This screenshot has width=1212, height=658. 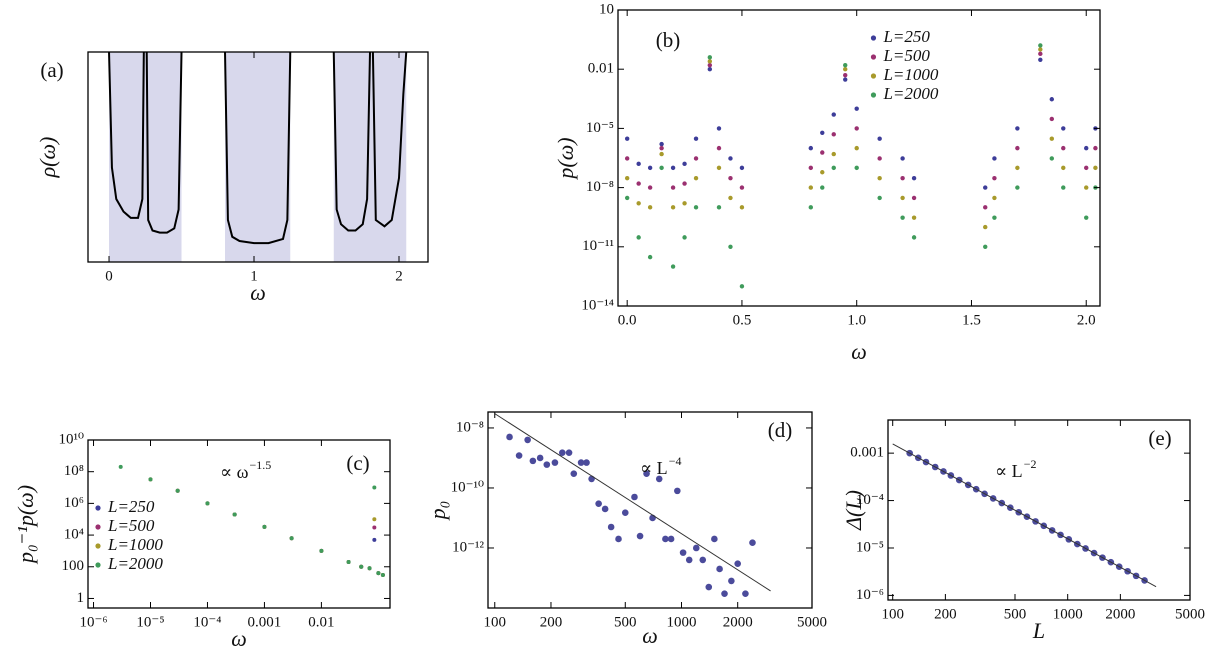 What do you see at coordinates (47, 158) in the screenshot?
I see `y-axis-label: ρ(ω)` at bounding box center [47, 158].